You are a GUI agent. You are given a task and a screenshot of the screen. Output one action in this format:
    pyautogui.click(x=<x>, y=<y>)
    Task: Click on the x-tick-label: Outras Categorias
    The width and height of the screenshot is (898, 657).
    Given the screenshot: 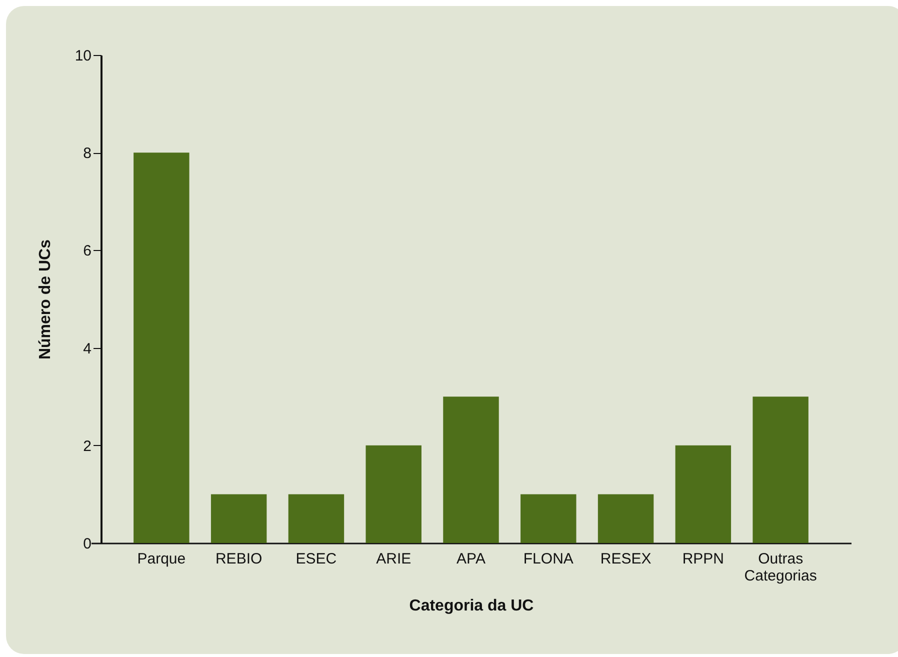 What is the action you would take?
    pyautogui.click(x=780, y=567)
    